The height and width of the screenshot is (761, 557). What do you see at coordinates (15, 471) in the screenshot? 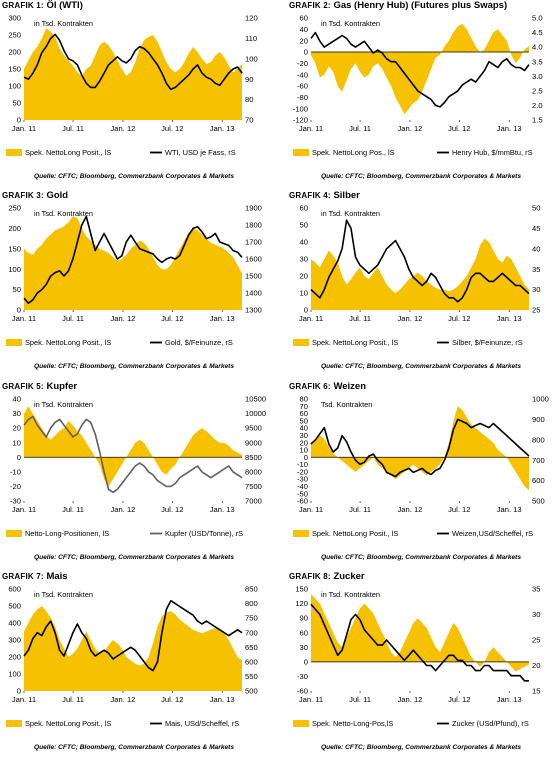
I see `left-tick-label: -10` at bounding box center [15, 471].